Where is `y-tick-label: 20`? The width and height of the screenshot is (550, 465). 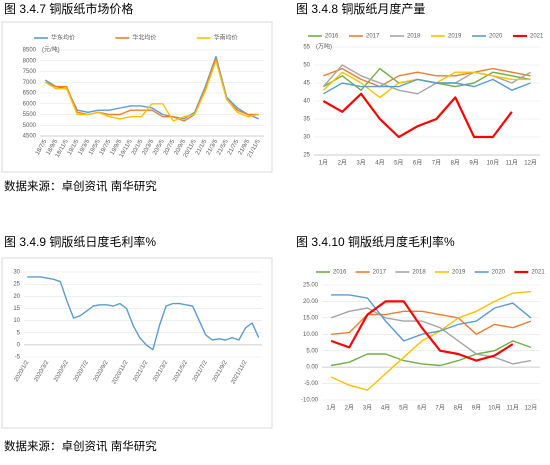 y-tick-label: 20 is located at coordinates (16, 297).